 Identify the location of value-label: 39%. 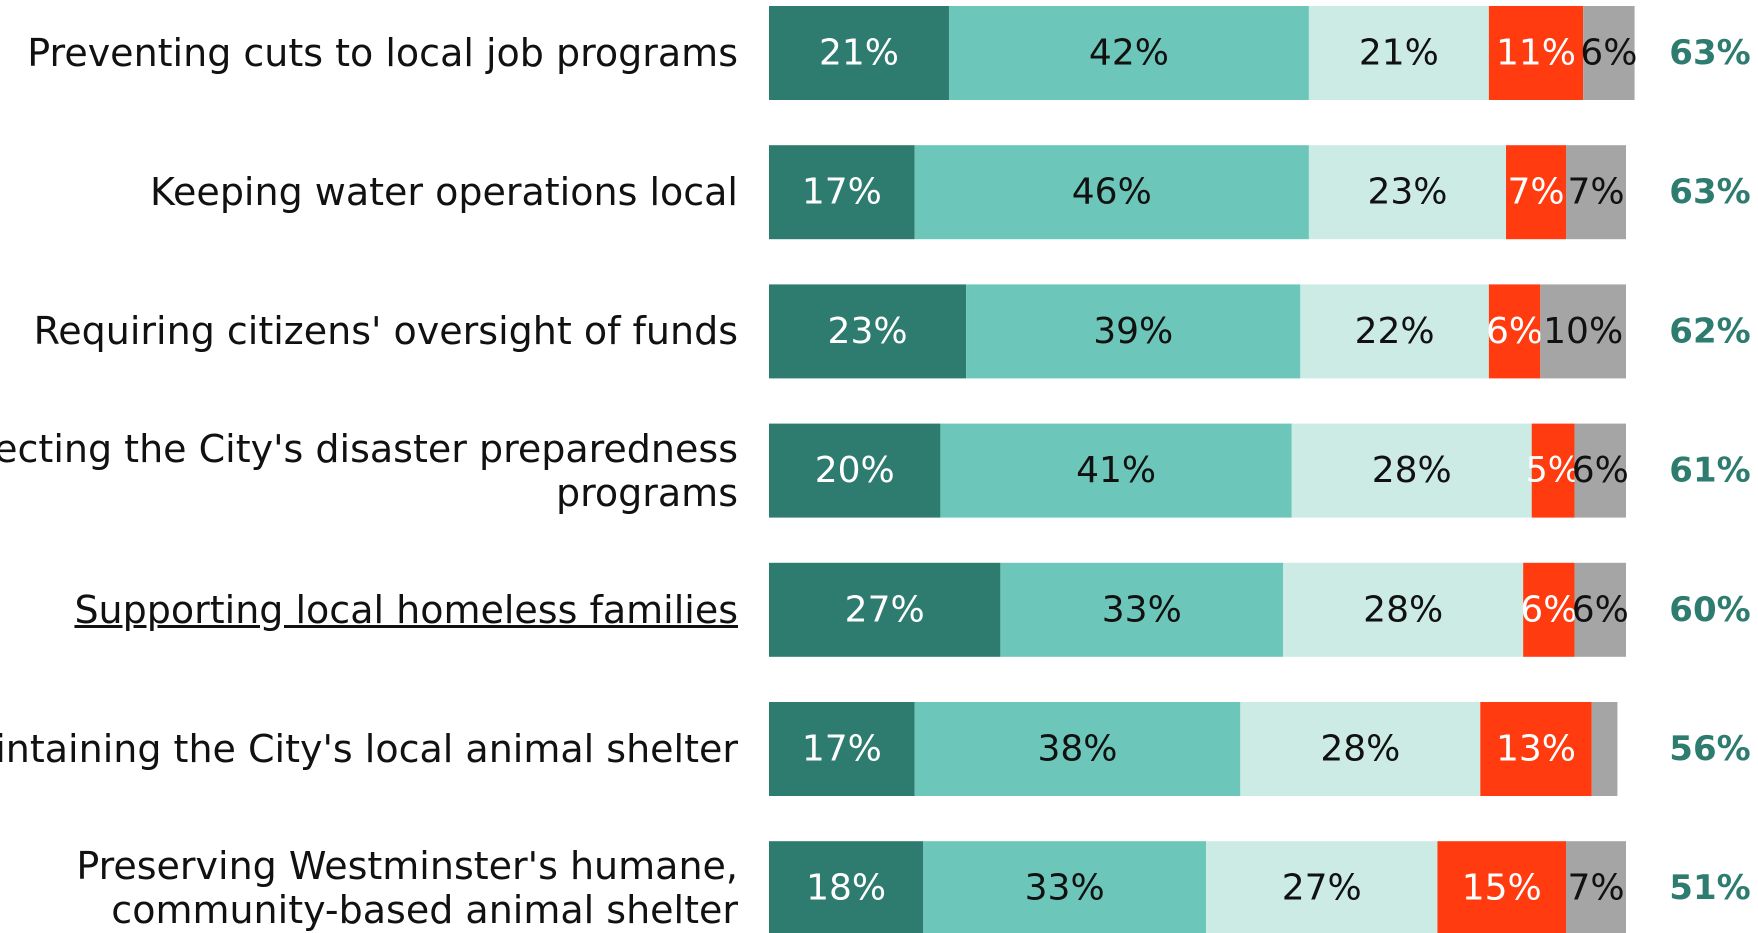
(1133, 331).